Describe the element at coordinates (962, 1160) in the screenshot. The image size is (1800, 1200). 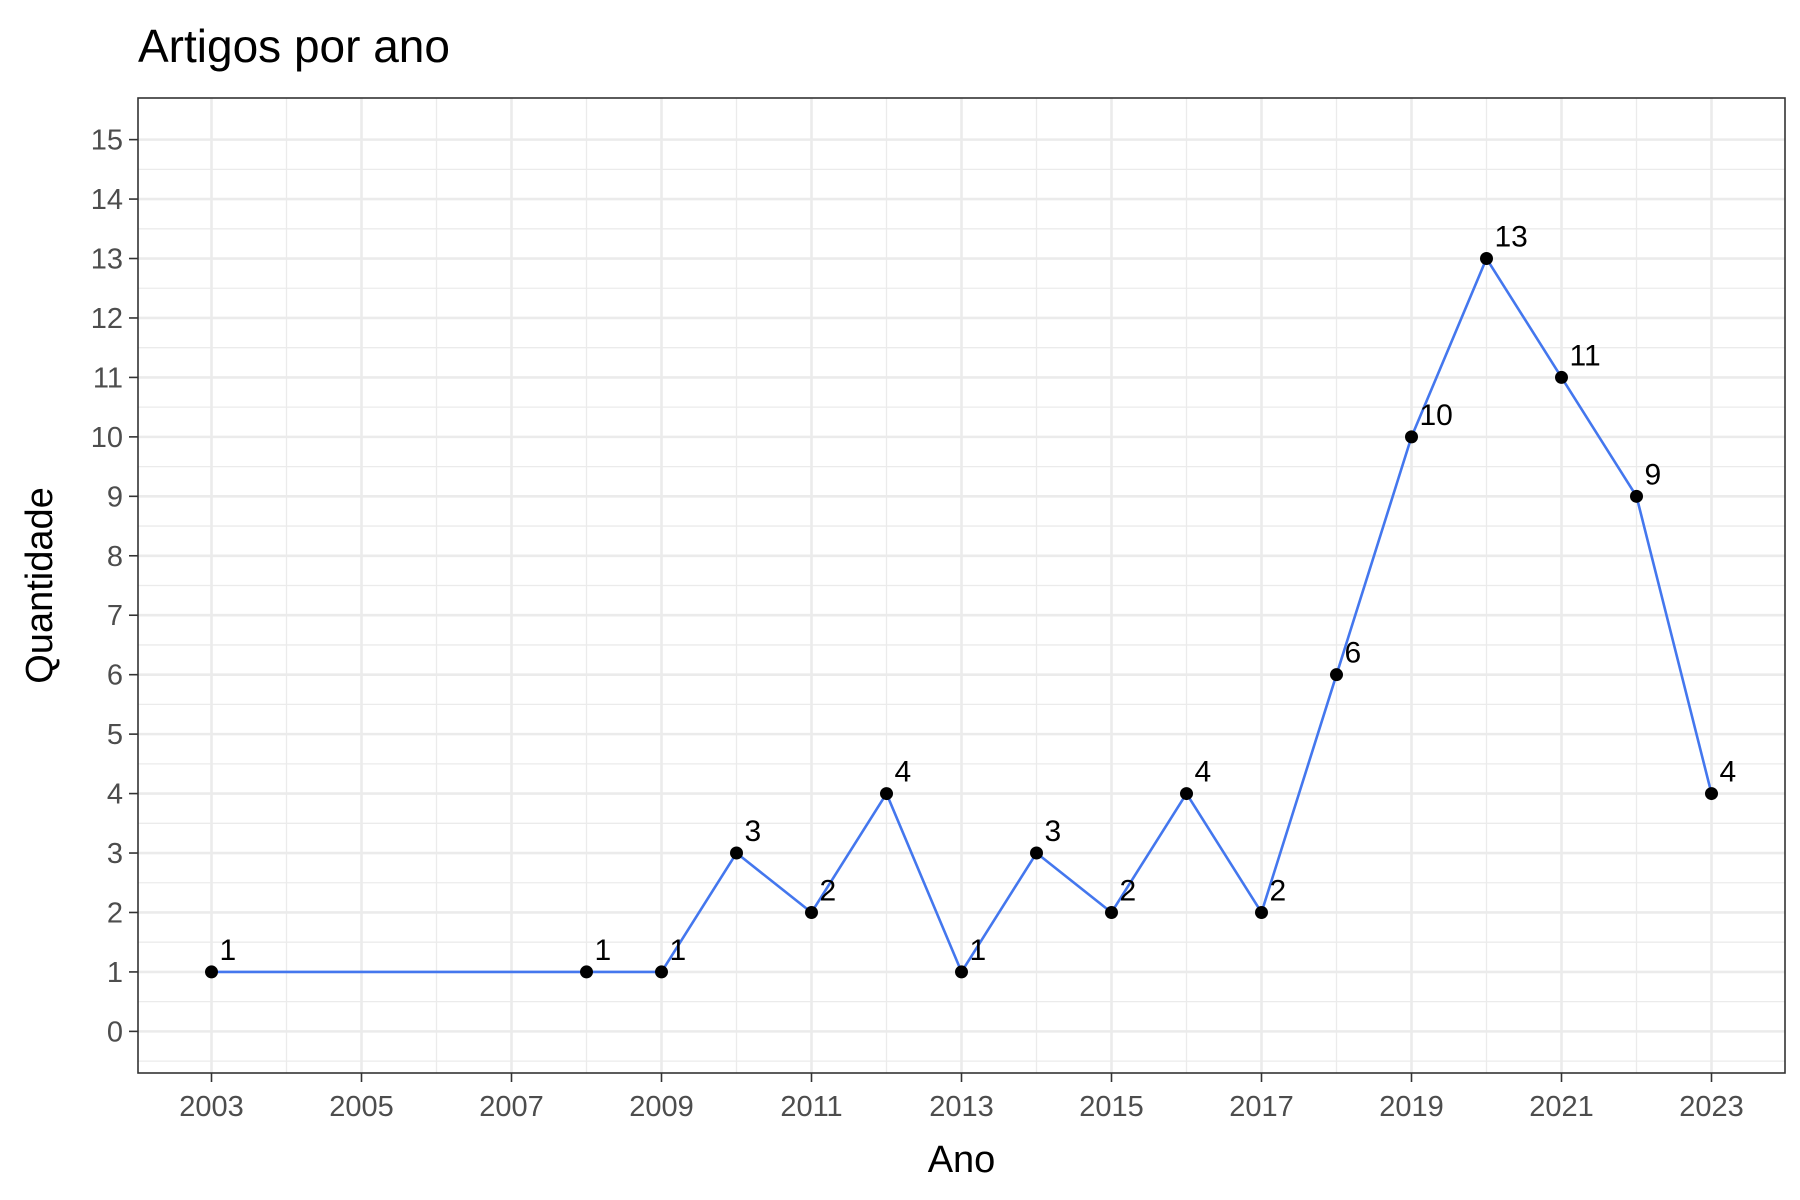
I see `x-axis-title: Ano` at that location.